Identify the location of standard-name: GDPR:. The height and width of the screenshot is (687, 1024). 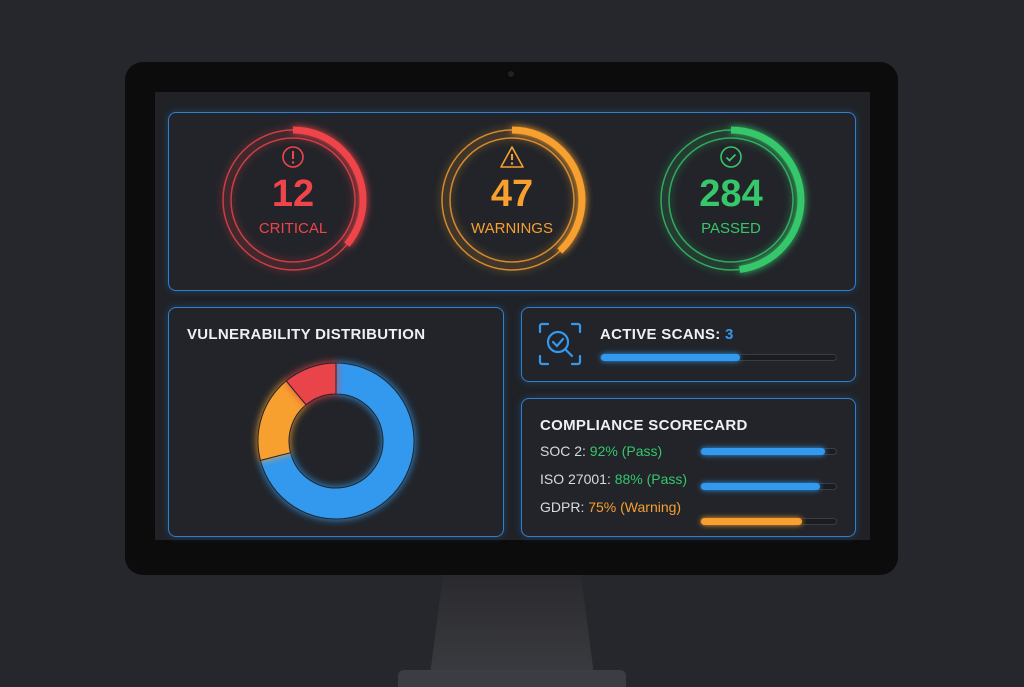
(562, 507).